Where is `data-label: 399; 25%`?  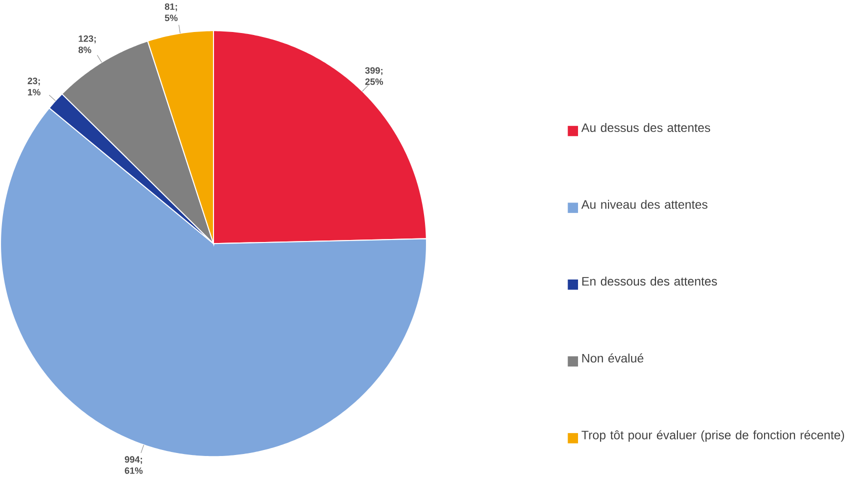
data-label: 399; 25% is located at coordinates (374, 76).